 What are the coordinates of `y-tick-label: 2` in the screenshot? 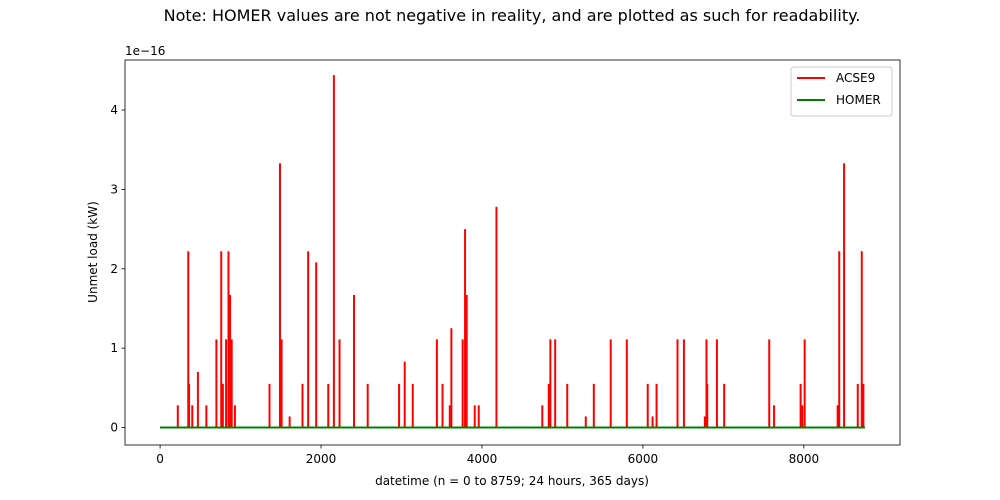 It's located at (114, 269).